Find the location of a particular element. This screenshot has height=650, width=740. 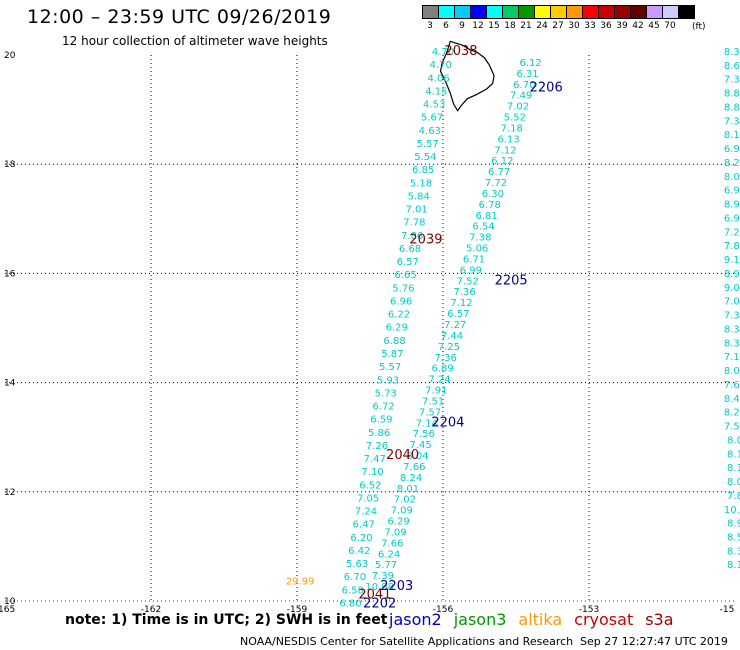

wave-height-value: 8.0 is located at coordinates (733, 440).